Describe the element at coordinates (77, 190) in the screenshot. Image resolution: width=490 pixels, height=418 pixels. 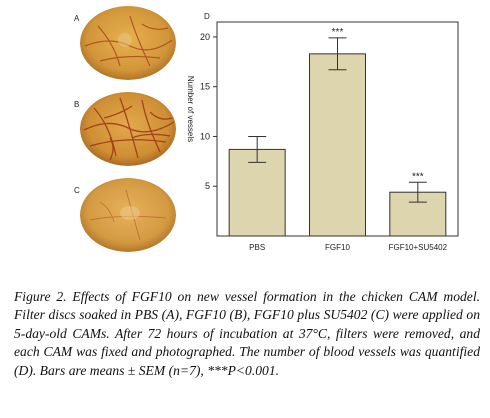
I see `panel-label-c: C` at that location.